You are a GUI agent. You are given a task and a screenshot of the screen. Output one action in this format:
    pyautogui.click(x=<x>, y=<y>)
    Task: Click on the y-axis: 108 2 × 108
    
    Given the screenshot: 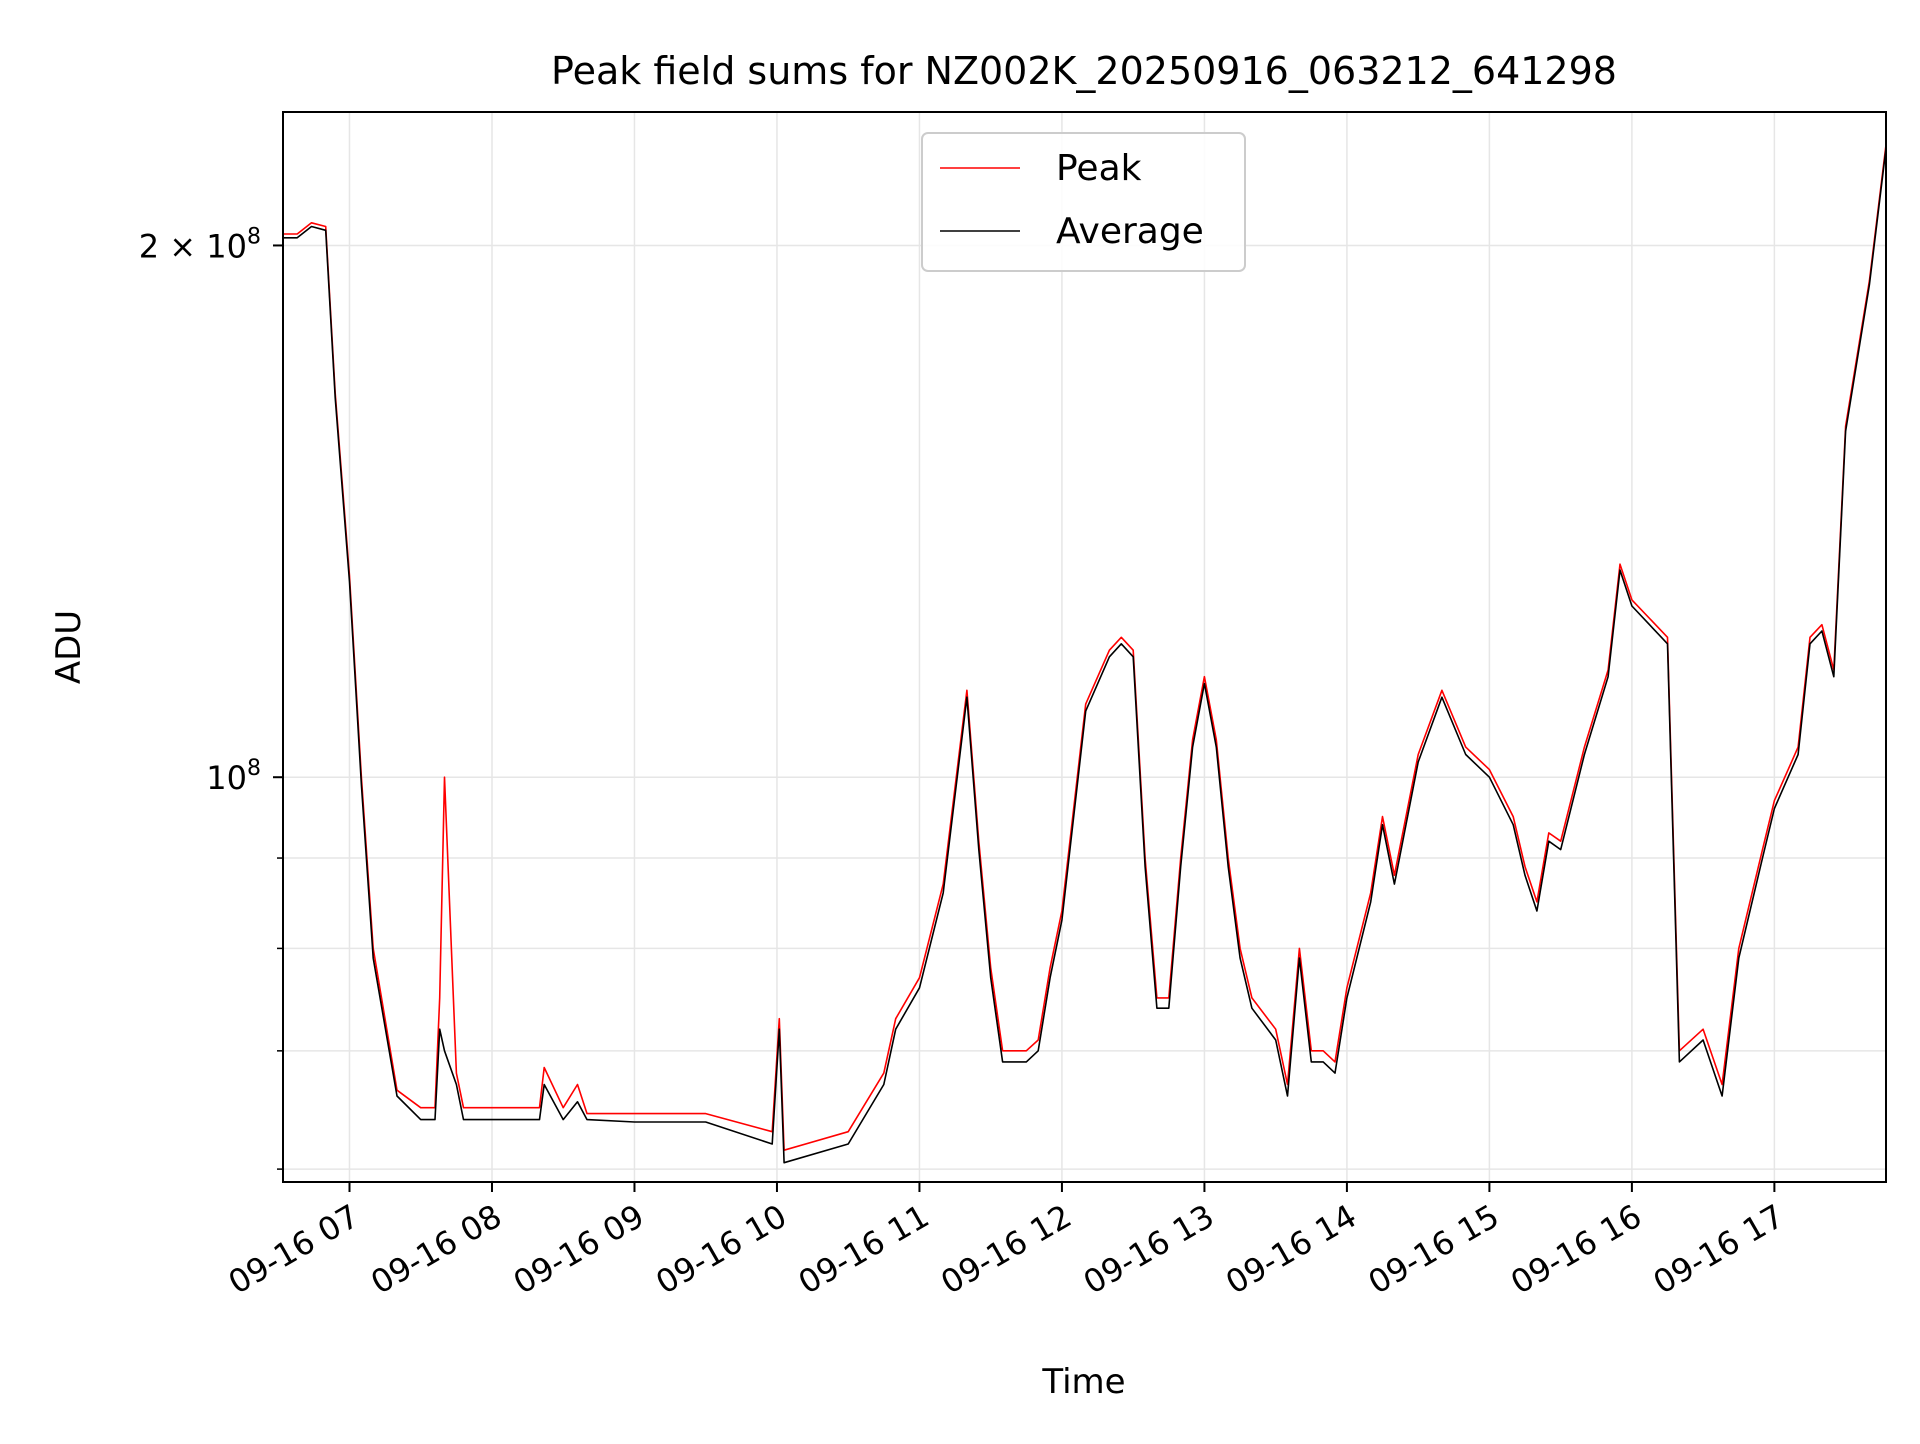 What is the action you would take?
    pyautogui.click(x=211, y=697)
    